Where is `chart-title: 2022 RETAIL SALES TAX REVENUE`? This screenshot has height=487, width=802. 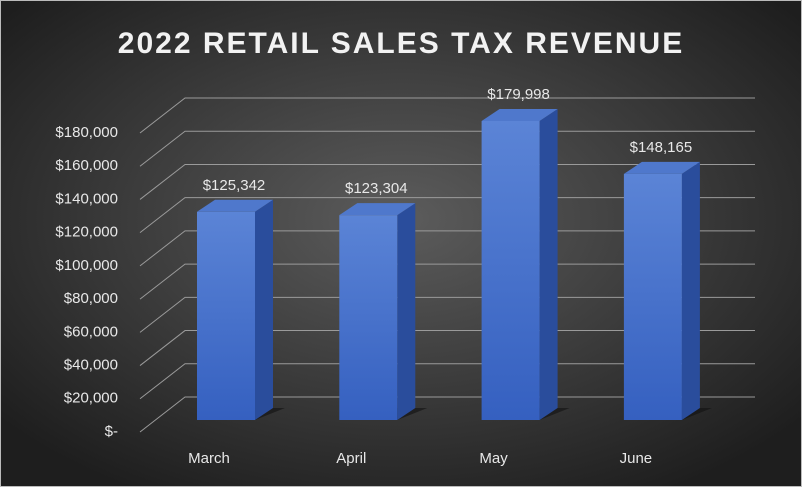
chart-title: 2022 RETAIL SALES TAX REVENUE is located at coordinates (401, 43).